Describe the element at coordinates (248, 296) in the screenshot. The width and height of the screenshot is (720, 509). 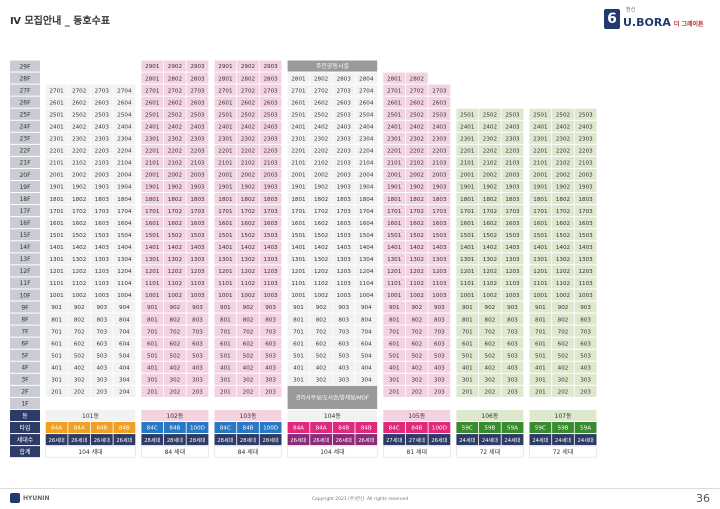
I see `unit-number: 1002` at that location.